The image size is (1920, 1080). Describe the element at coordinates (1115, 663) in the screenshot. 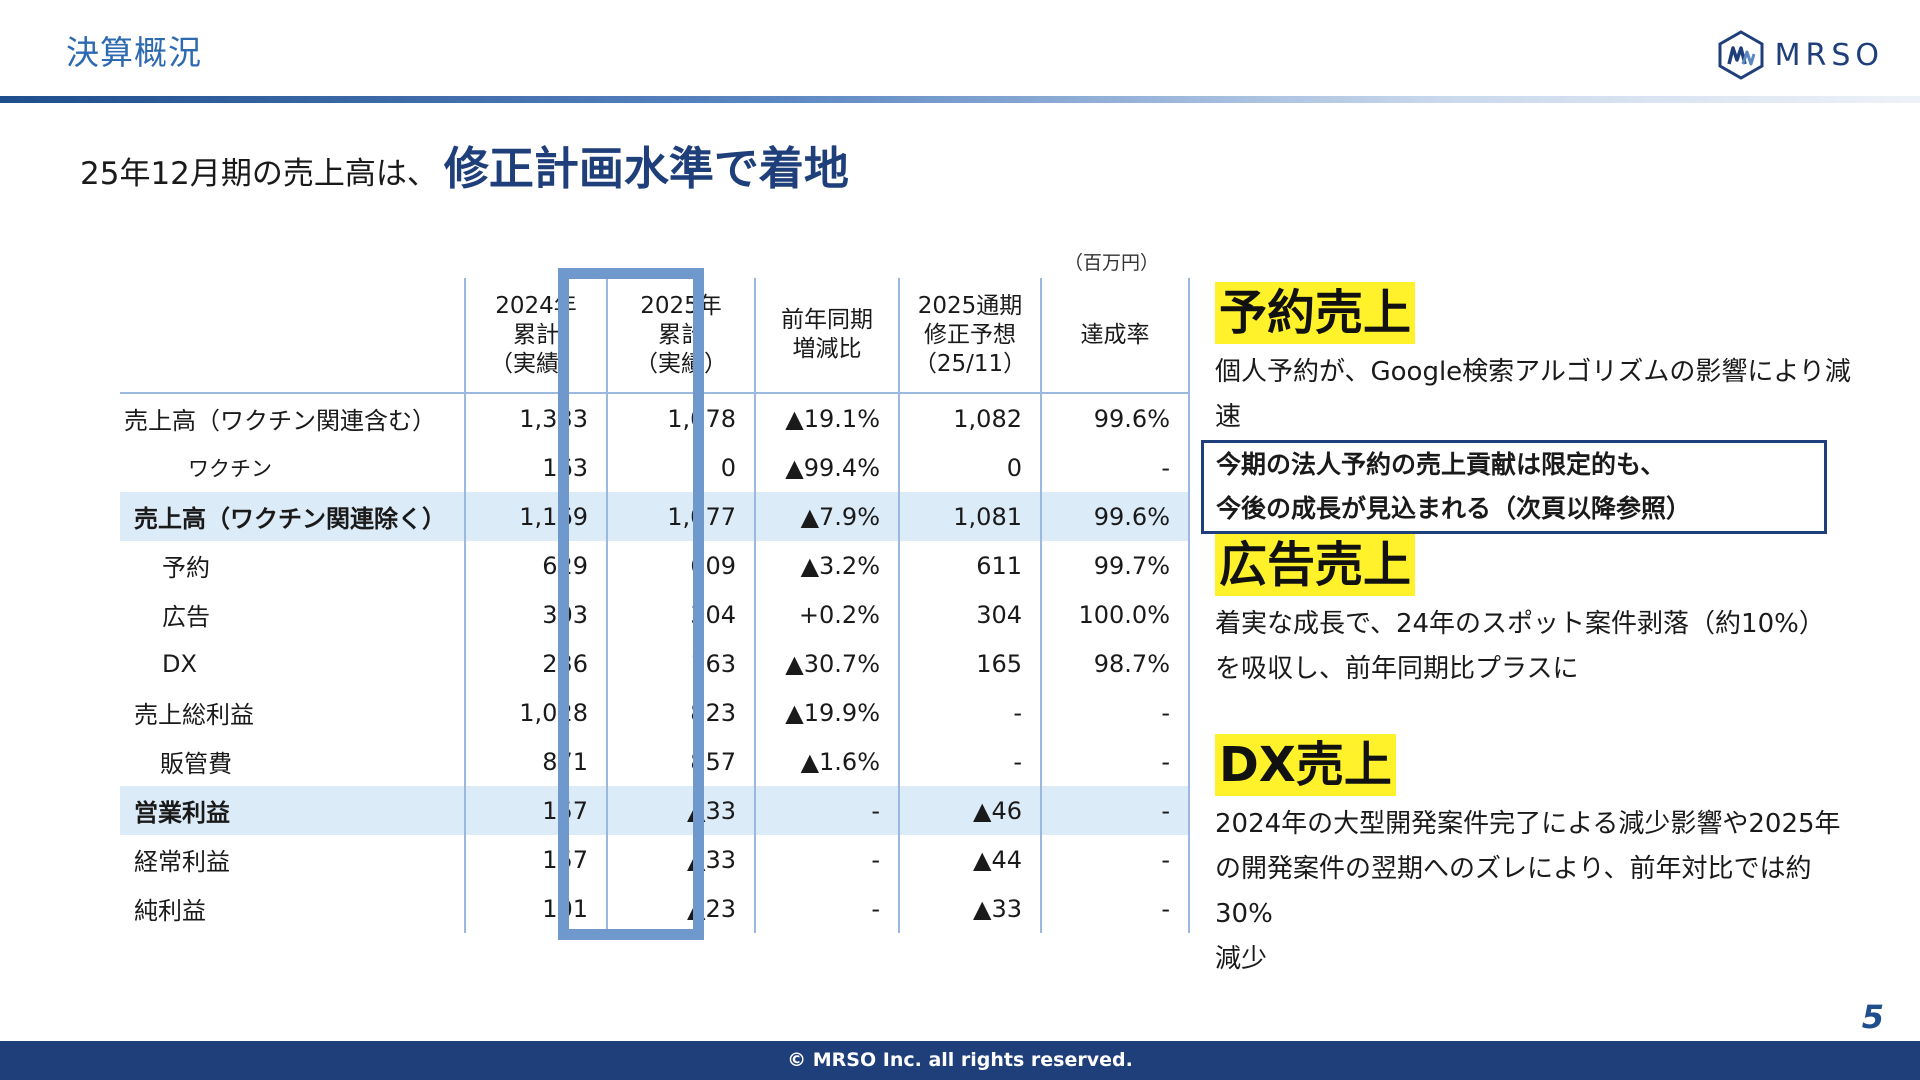

I see `cell: 98.7%` at that location.